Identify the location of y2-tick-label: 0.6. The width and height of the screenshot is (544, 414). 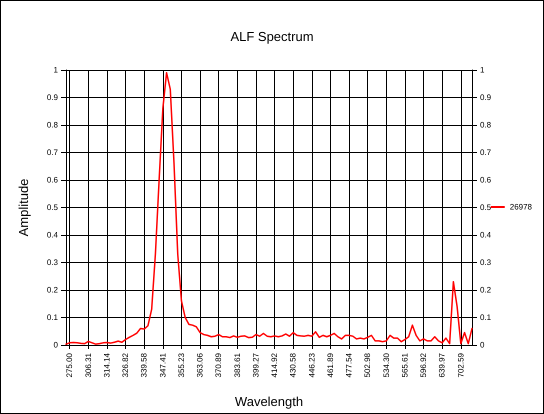
(486, 180).